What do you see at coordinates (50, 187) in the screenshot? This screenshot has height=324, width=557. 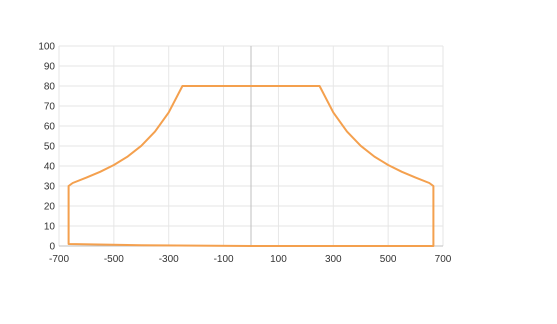 I see `y-tick-label: 30` at bounding box center [50, 187].